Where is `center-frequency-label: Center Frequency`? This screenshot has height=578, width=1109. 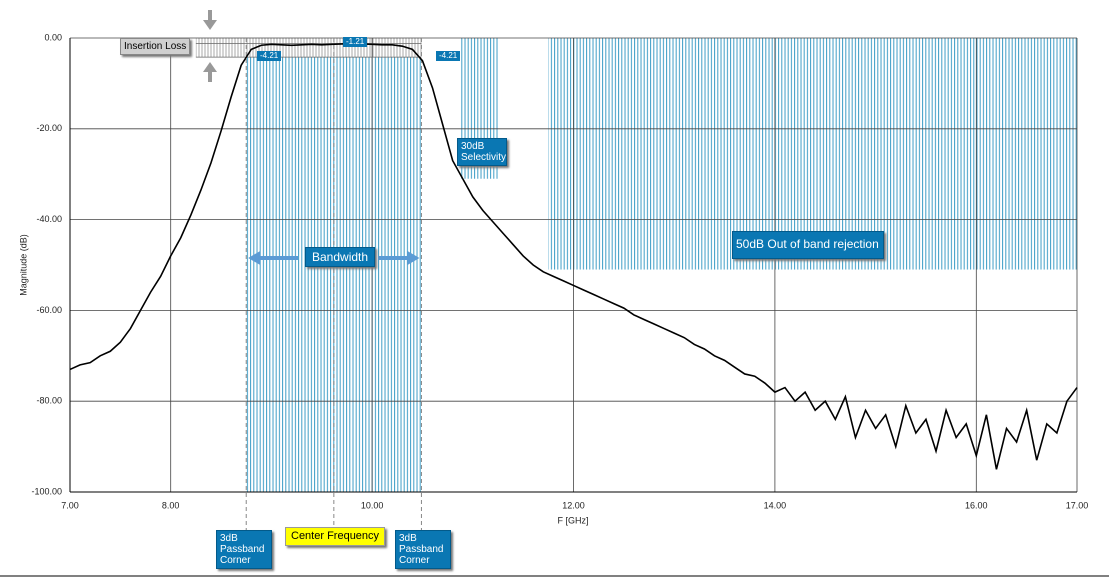 center-frequency-label: Center Frequency is located at coordinates (335, 536).